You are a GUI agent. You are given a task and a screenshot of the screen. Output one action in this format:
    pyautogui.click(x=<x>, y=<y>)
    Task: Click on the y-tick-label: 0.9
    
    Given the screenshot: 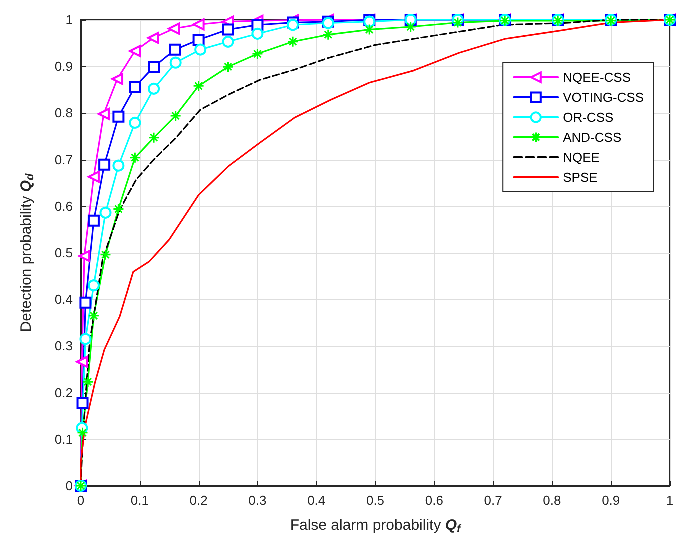 What is the action you would take?
    pyautogui.click(x=63, y=66)
    